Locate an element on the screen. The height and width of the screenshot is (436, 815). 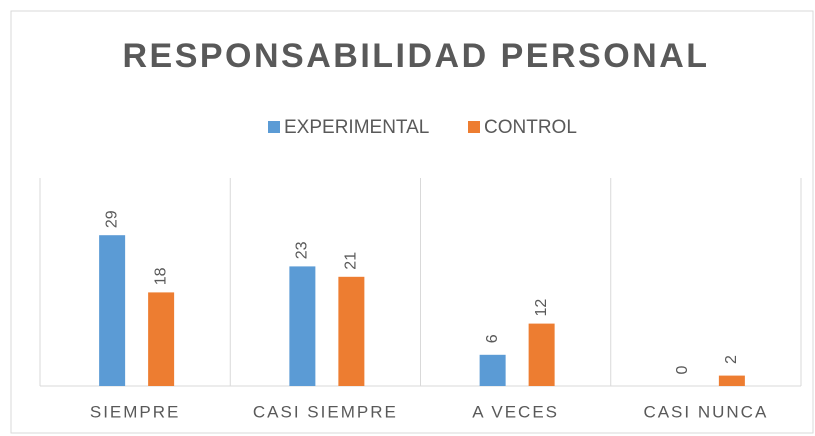
data-label: 29 is located at coordinates (111, 219).